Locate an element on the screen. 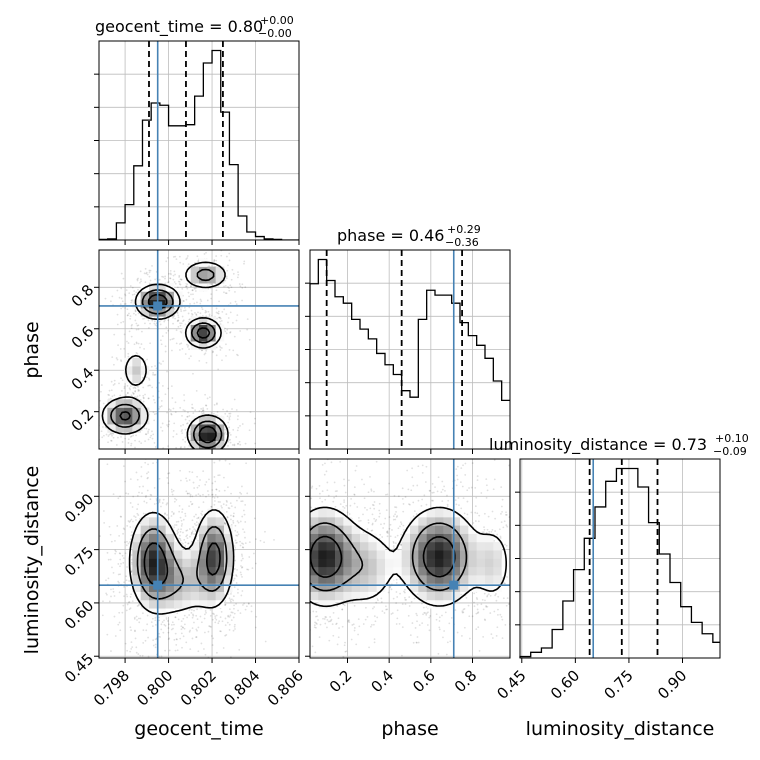 The image size is (760, 760). truth-marker is located at coordinates (158, 306).